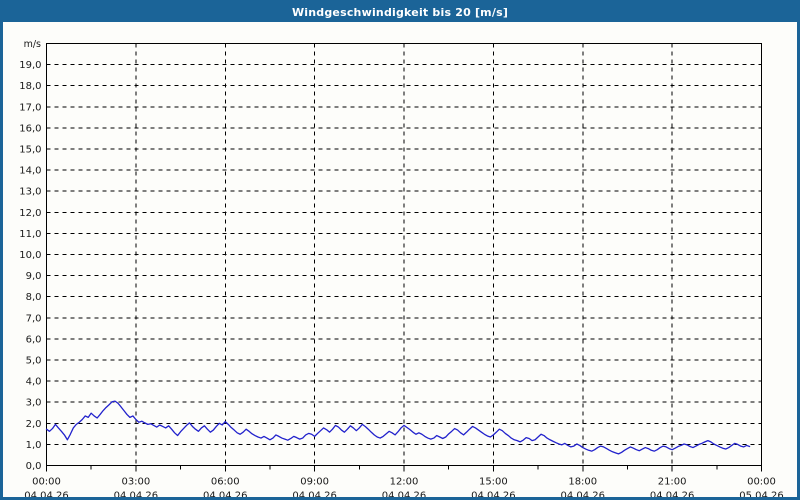 Image resolution: width=800 pixels, height=500 pixels. Describe the element at coordinates (34, 382) in the screenshot. I see `y-axis-tick-label: 4,0` at that location.